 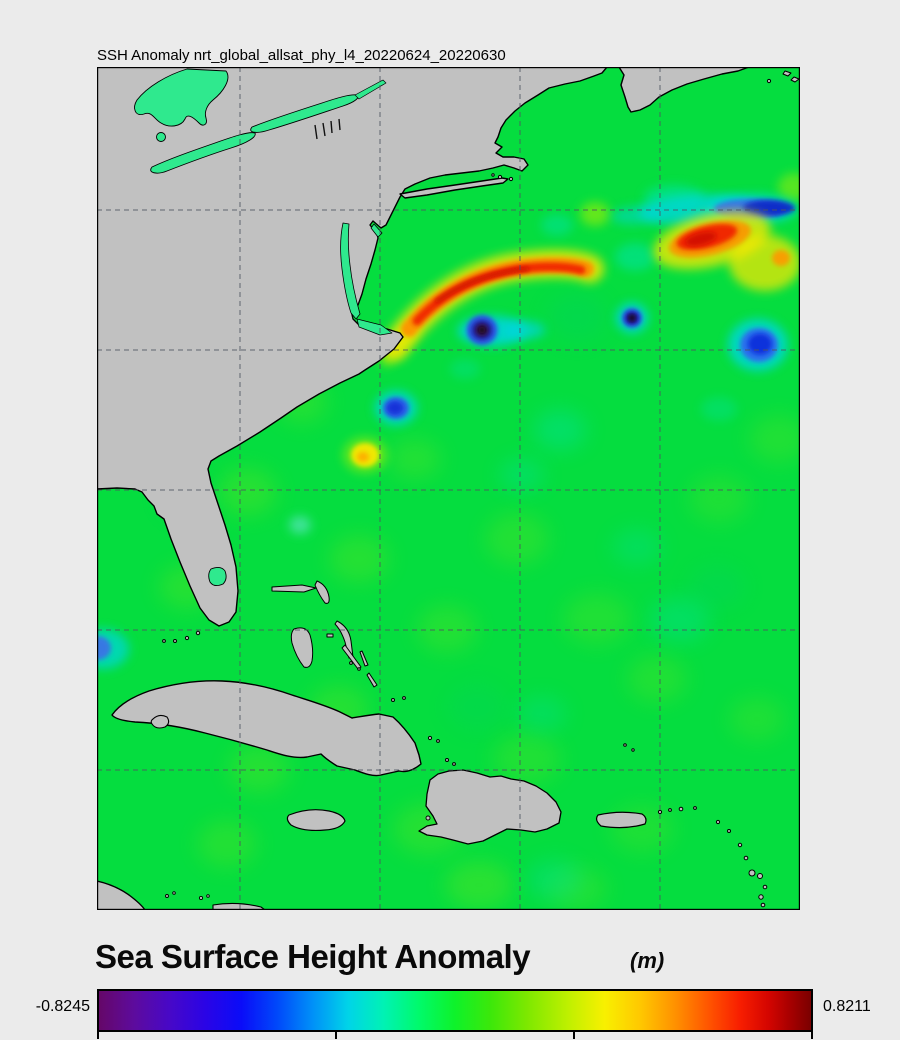 I want to click on land-long-island, so click(x=454, y=188).